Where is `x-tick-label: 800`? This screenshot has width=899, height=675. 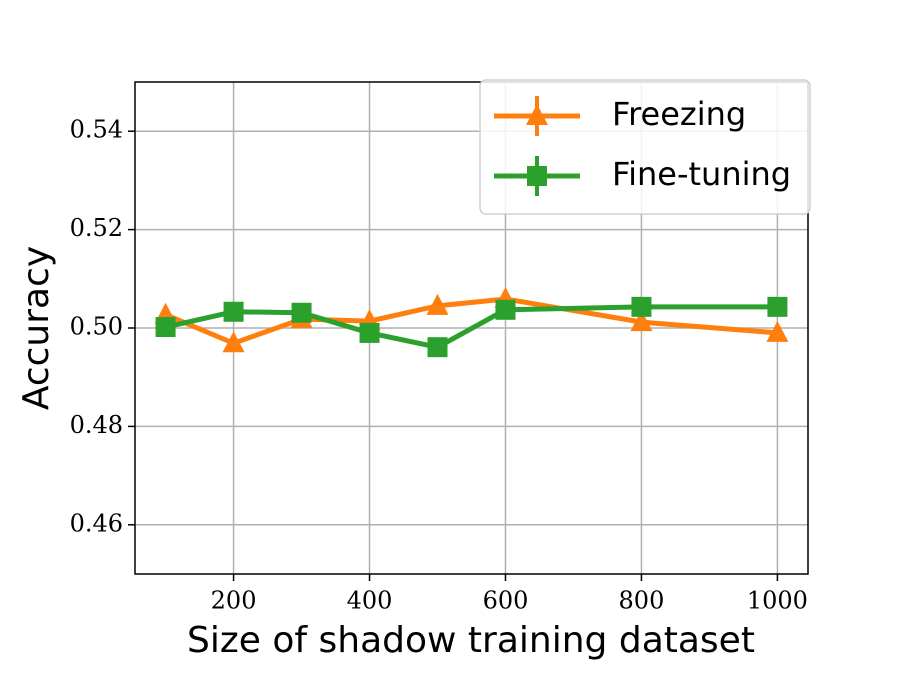
x-tick-label: 800 is located at coordinates (642, 601).